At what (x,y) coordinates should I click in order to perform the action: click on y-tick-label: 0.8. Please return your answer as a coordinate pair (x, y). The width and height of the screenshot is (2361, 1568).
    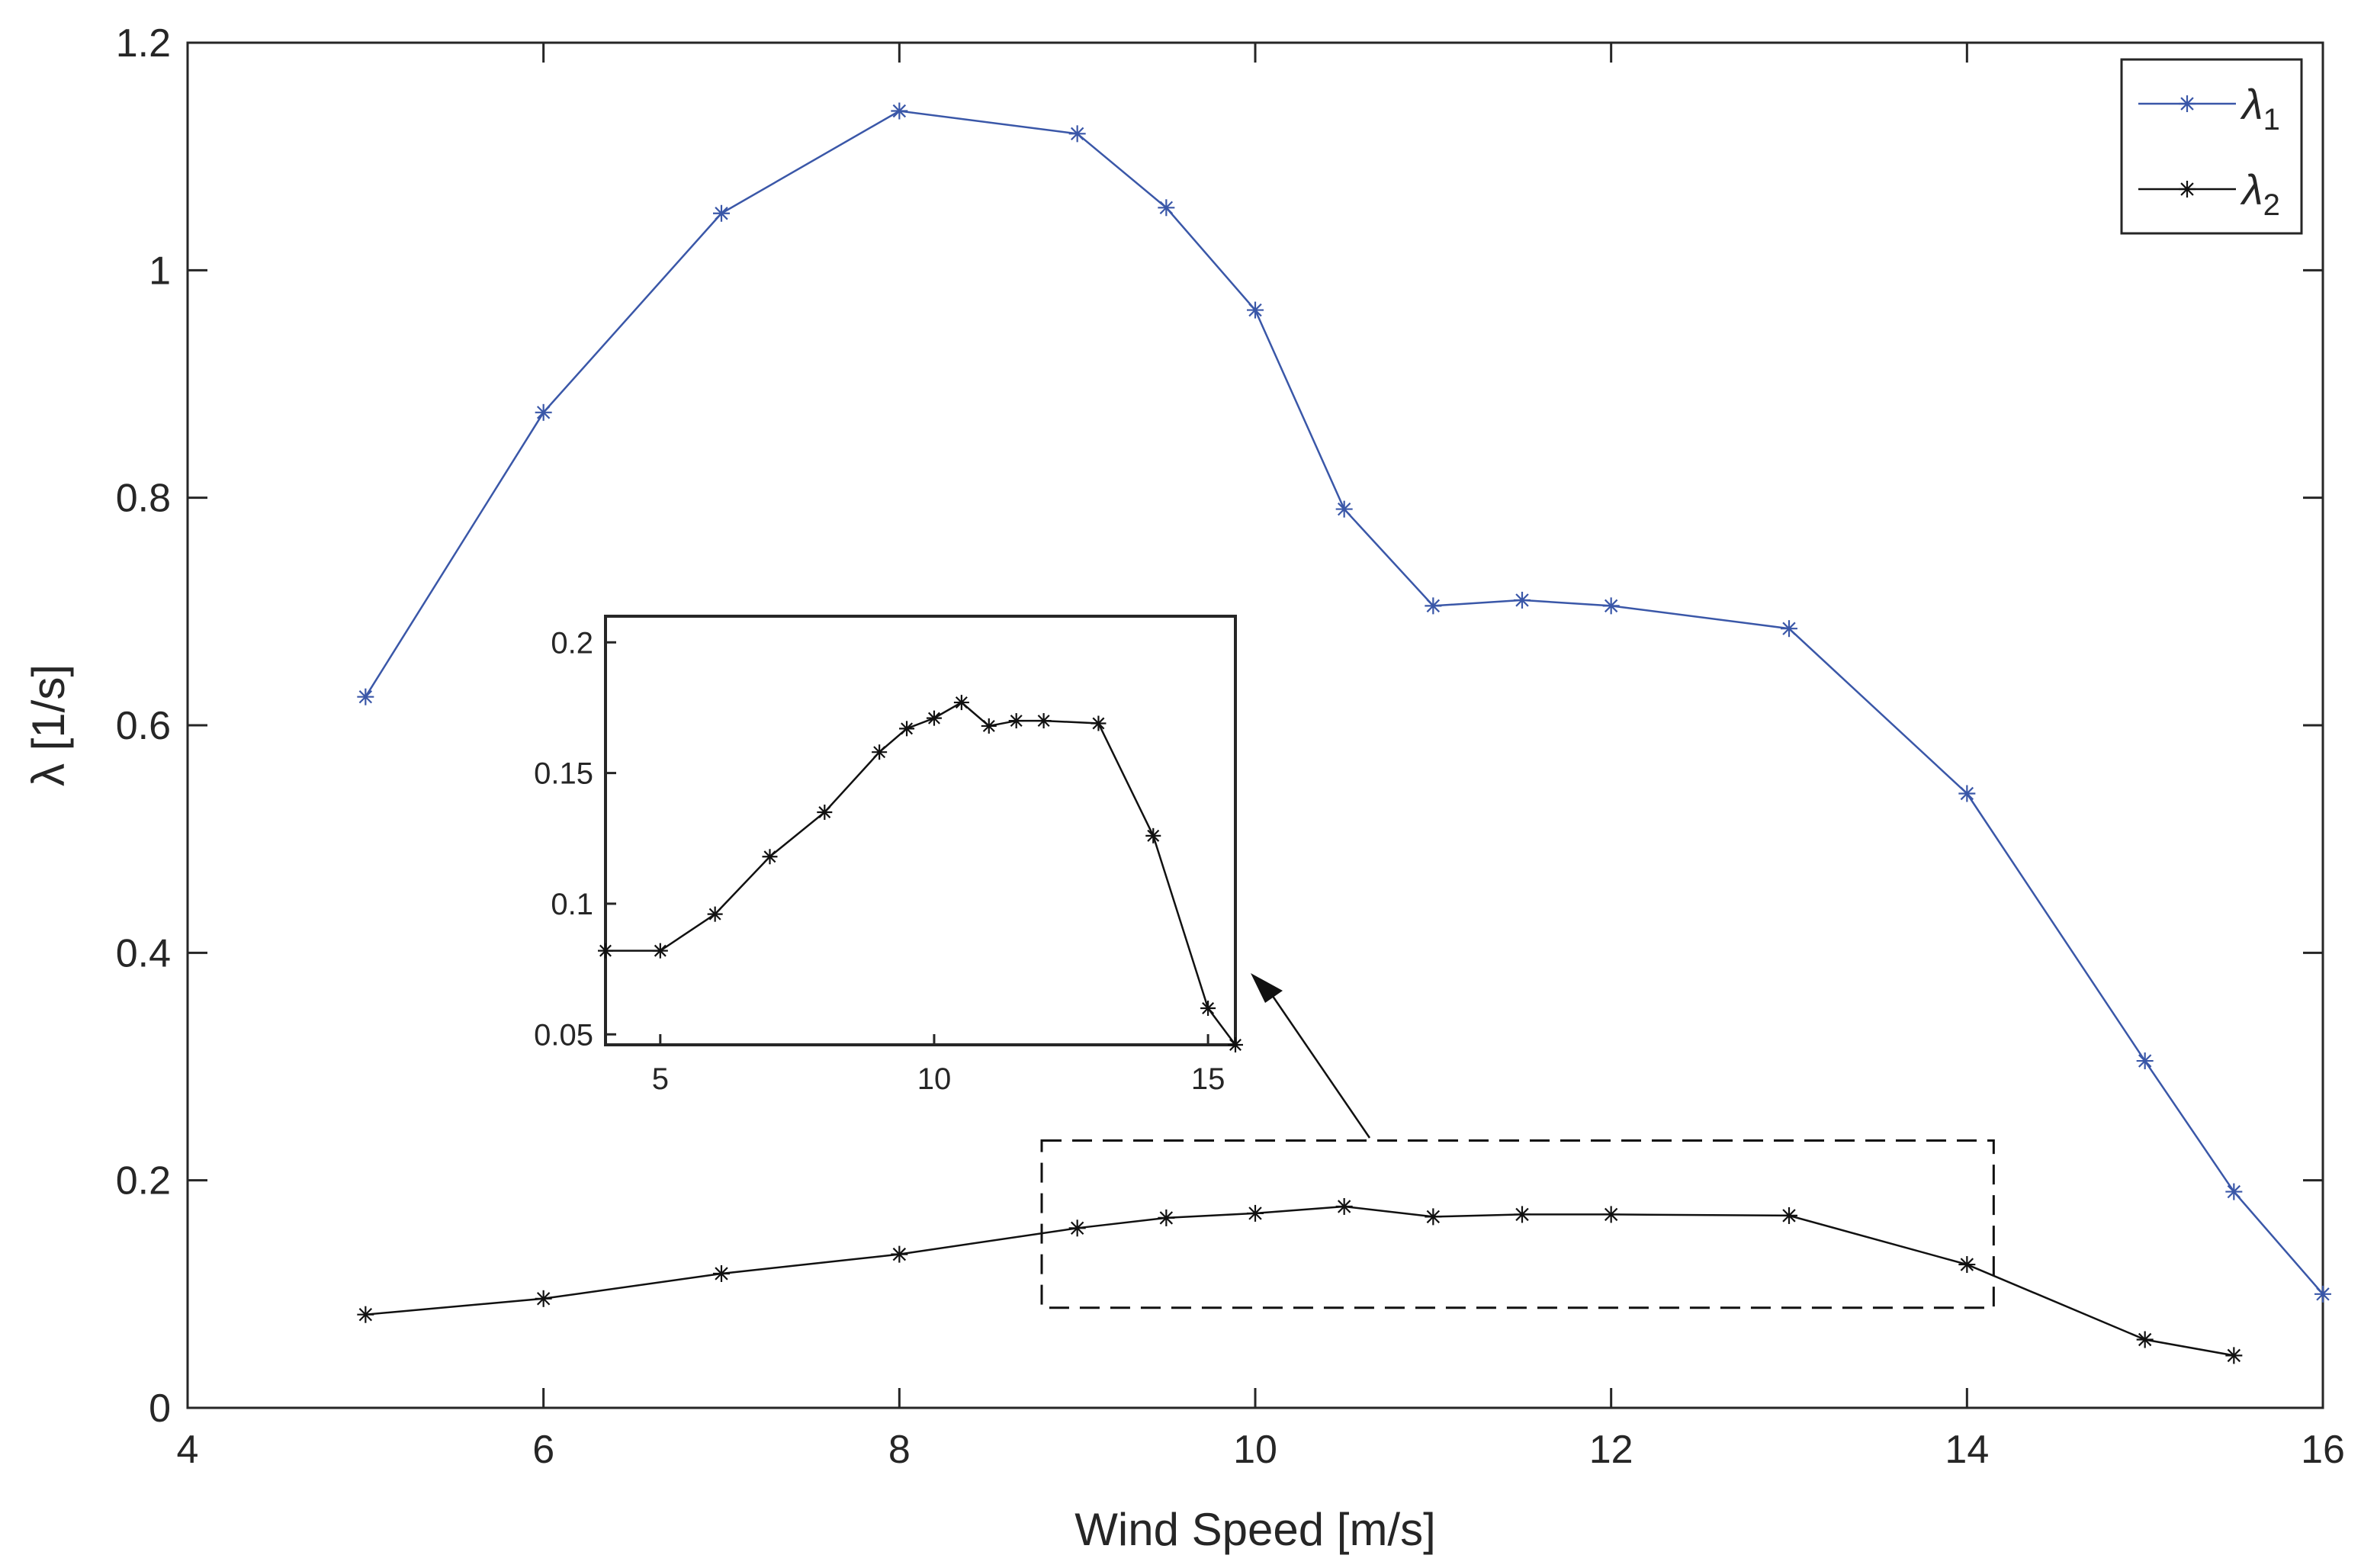
    Looking at the image, I should click on (143, 499).